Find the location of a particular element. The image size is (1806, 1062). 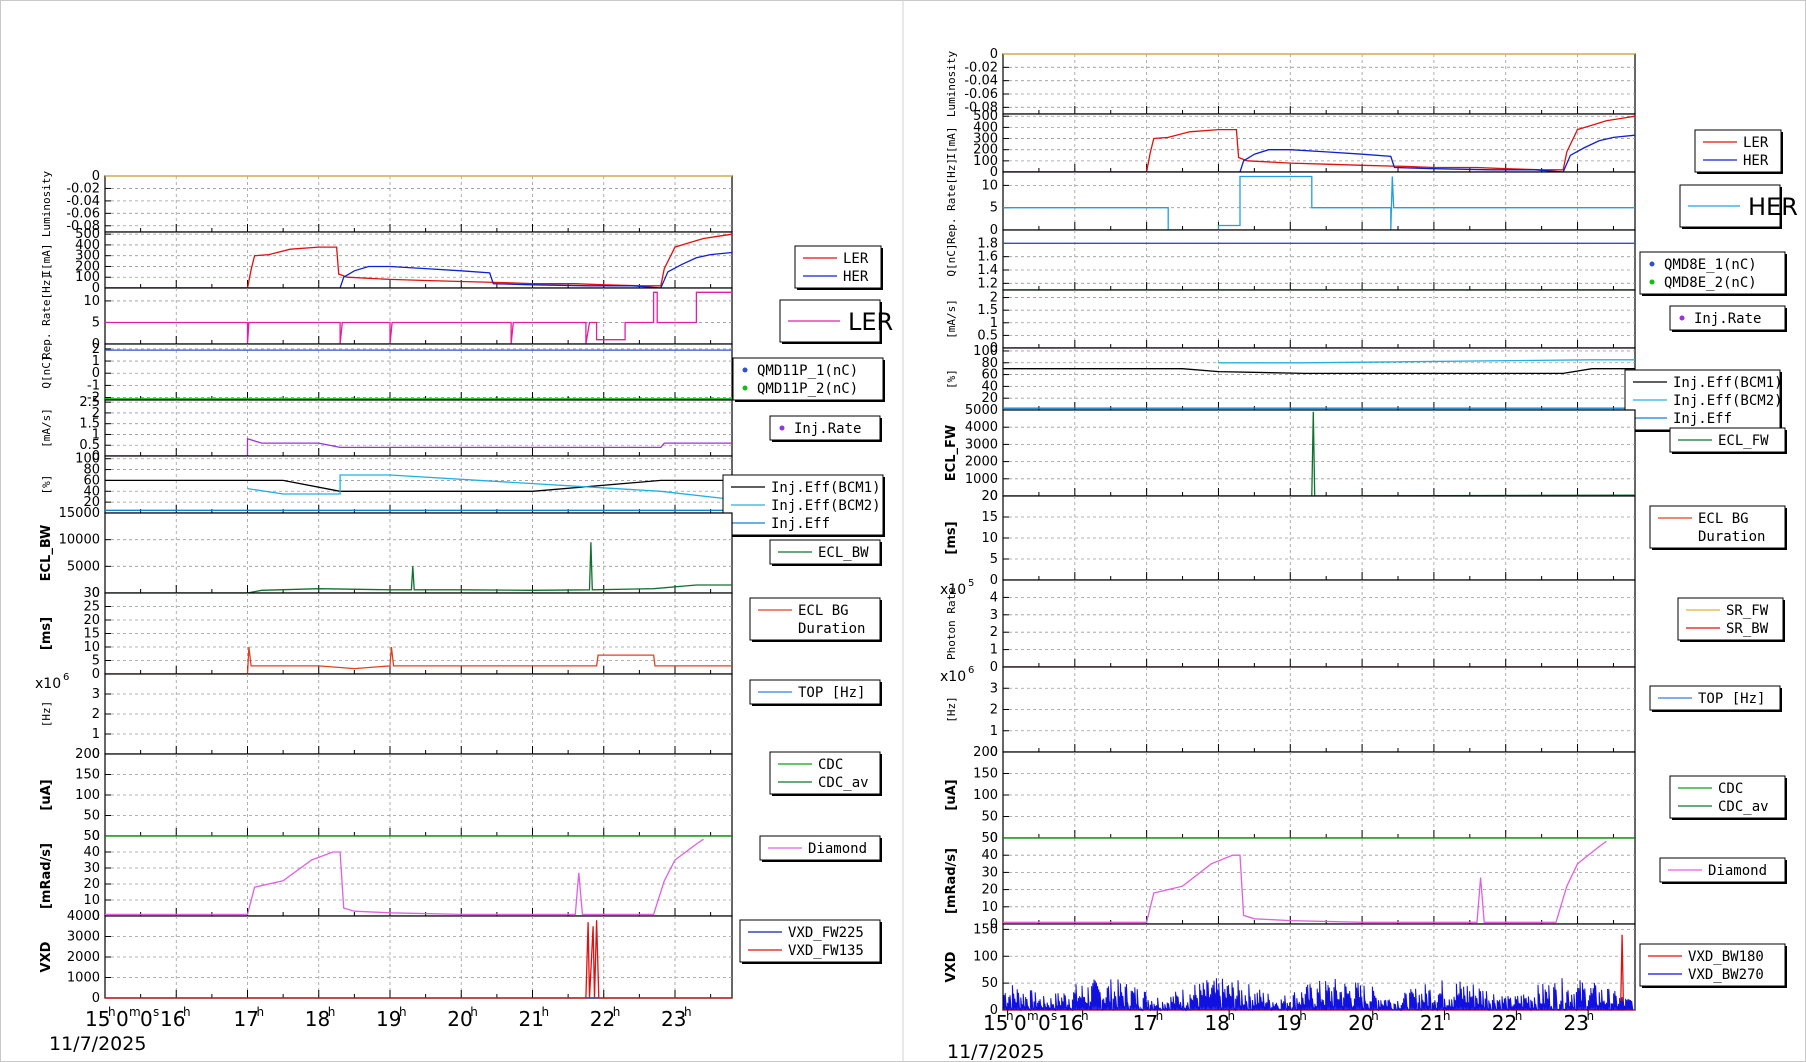

y-tick-label: -0.04 is located at coordinates (981, 81).